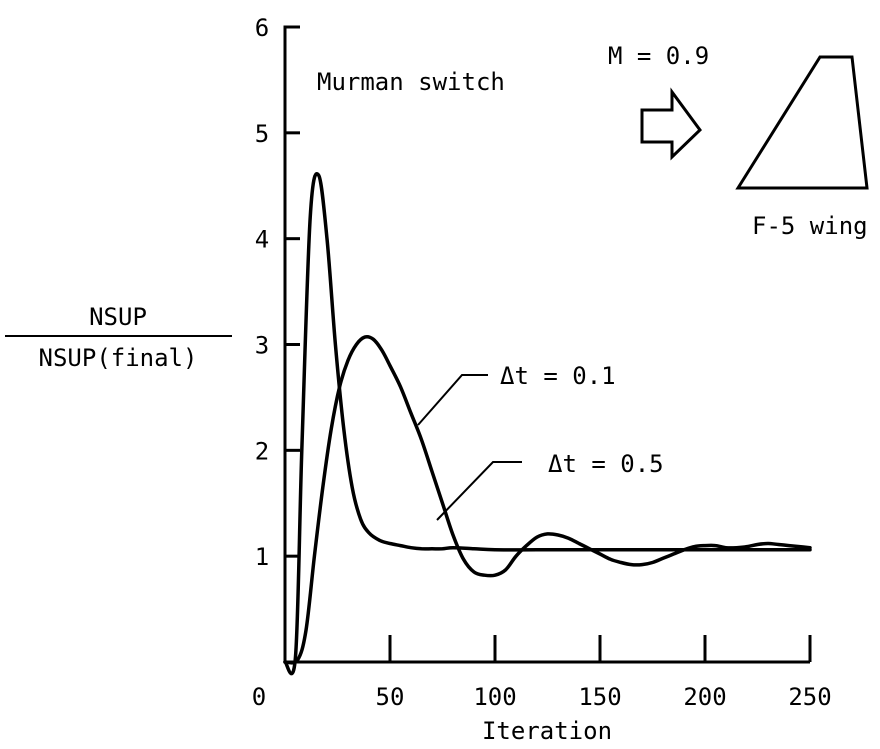  Describe the element at coordinates (262, 346) in the screenshot. I see `y-tick-label: 3` at that location.